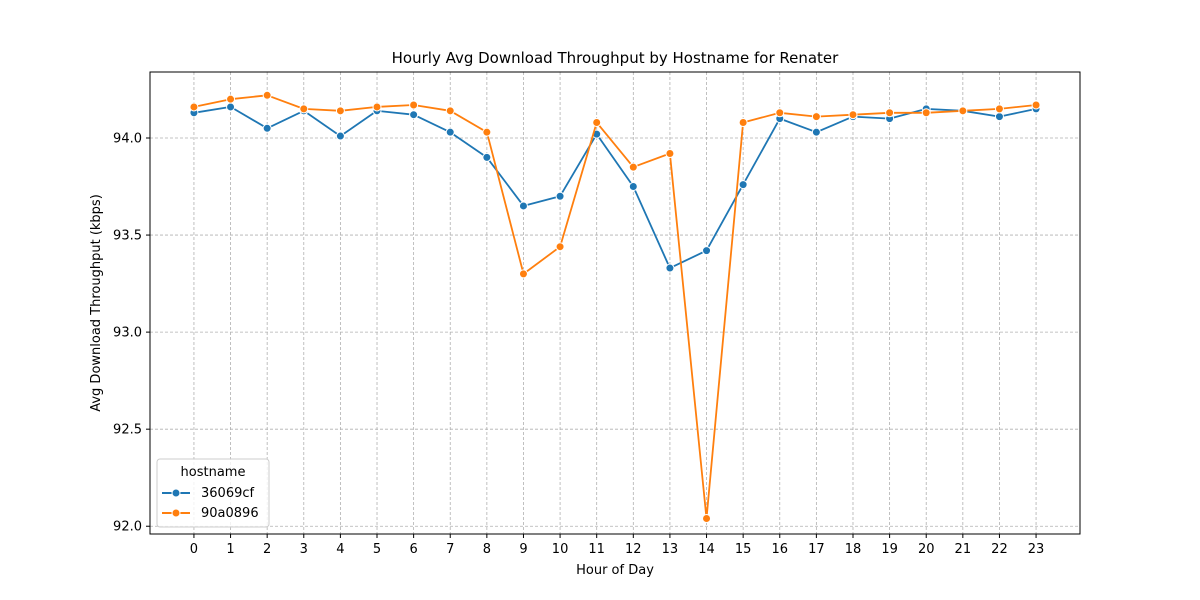 The width and height of the screenshot is (1200, 600). I want to click on y-tick-label: 92.0, so click(127, 527).